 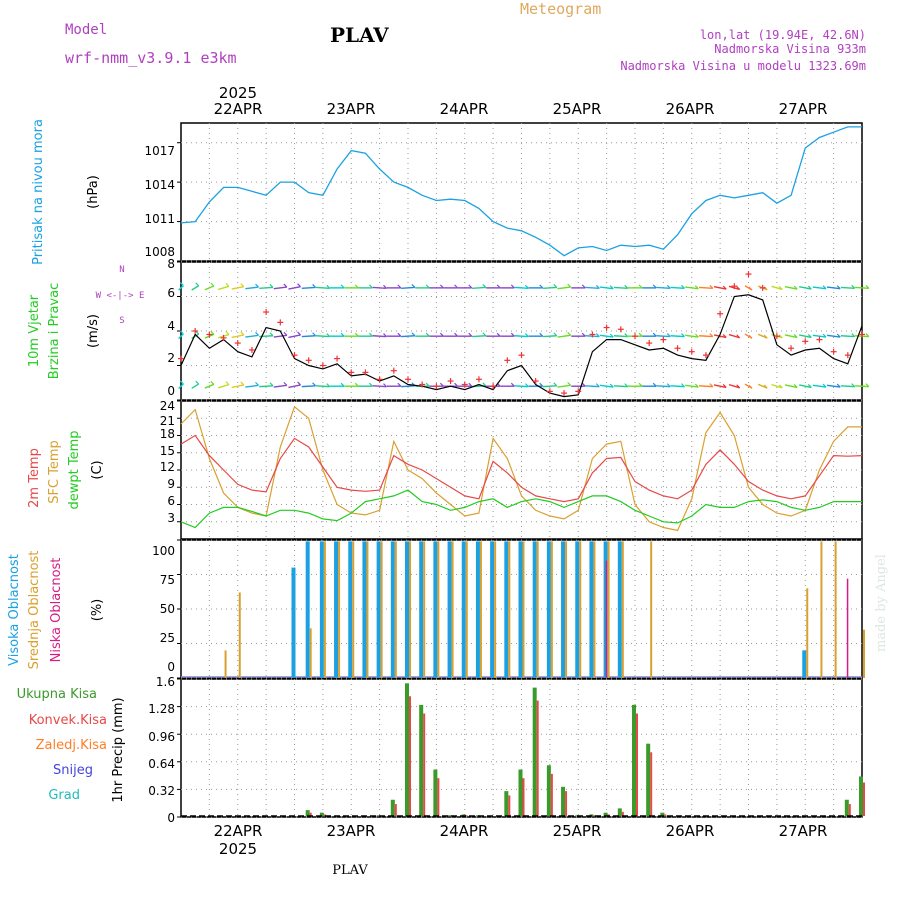 I want to click on precip-tick: 1.6, so click(x=165, y=682).